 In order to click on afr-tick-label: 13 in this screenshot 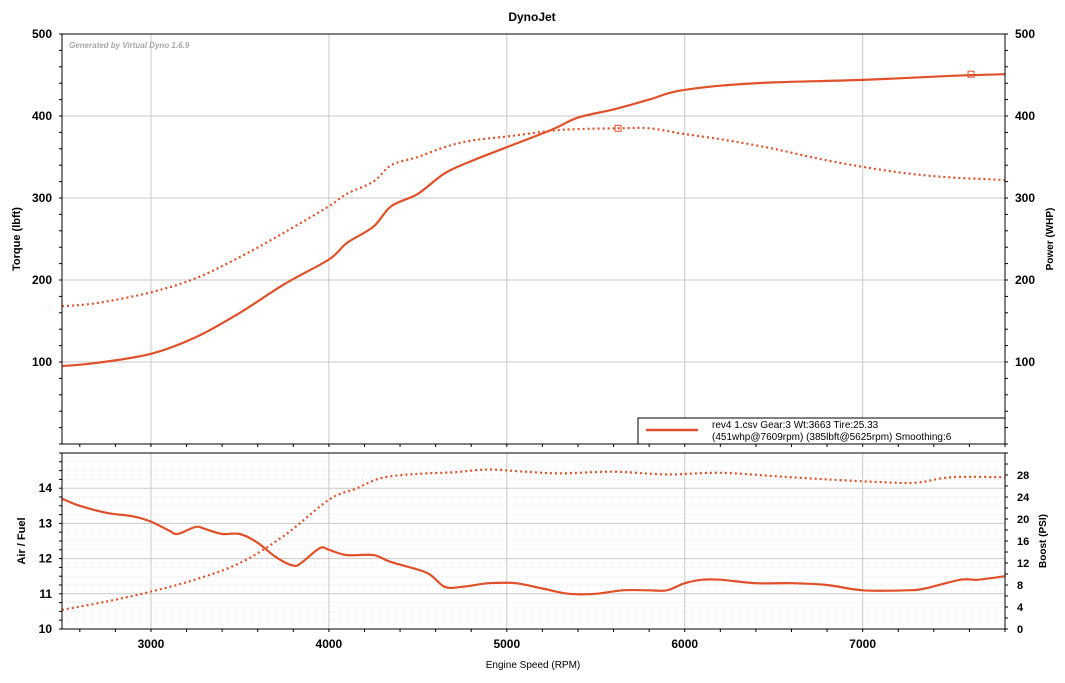, I will do `click(46, 523)`.